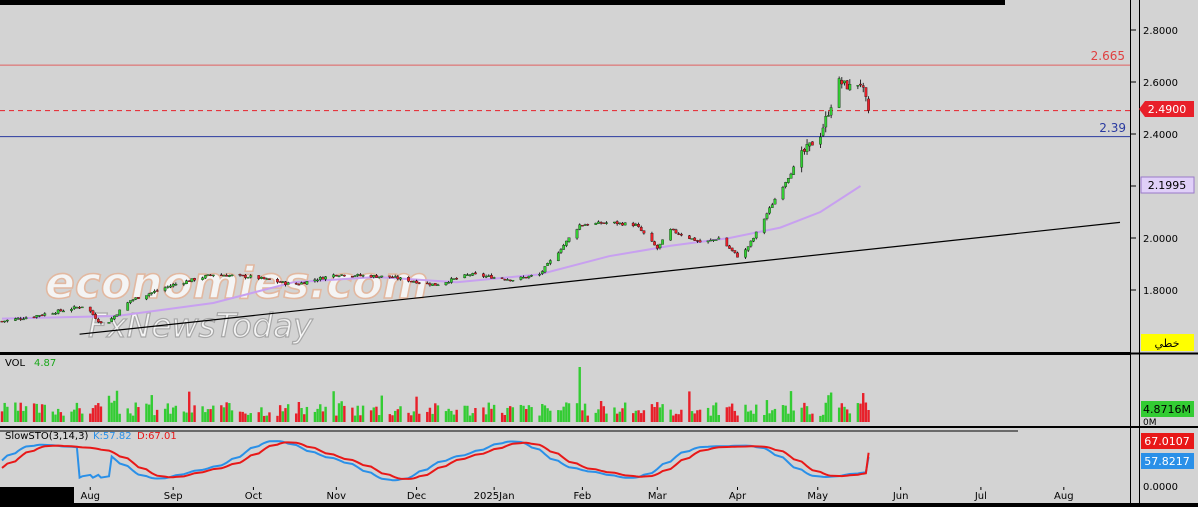 The image size is (1198, 507). Describe the element at coordinates (416, 496) in the screenshot. I see `time-tick-label: Dec` at that location.